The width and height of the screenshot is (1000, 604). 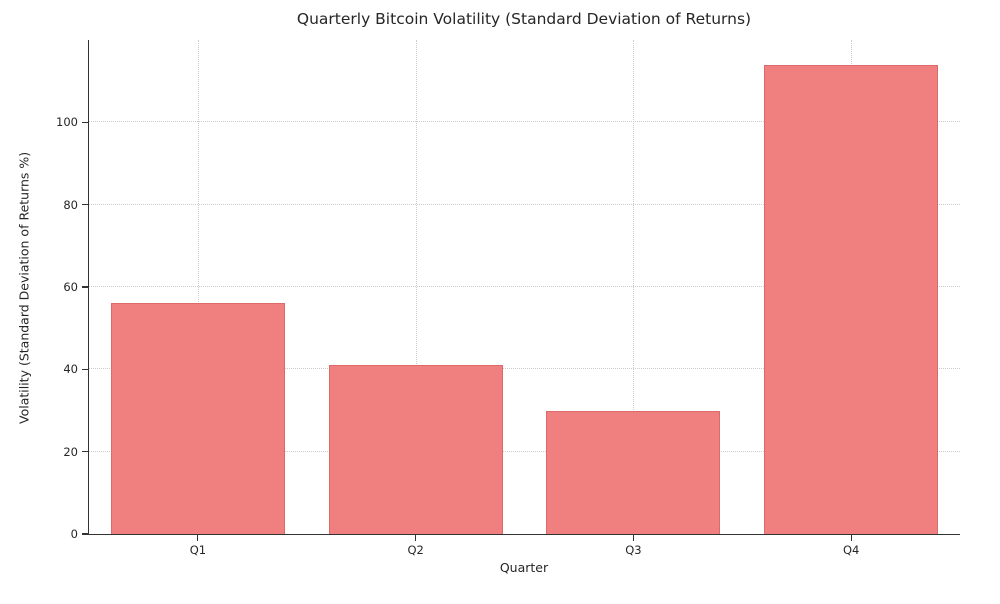 What do you see at coordinates (70, 287) in the screenshot?
I see `y-tick-label: 60` at bounding box center [70, 287].